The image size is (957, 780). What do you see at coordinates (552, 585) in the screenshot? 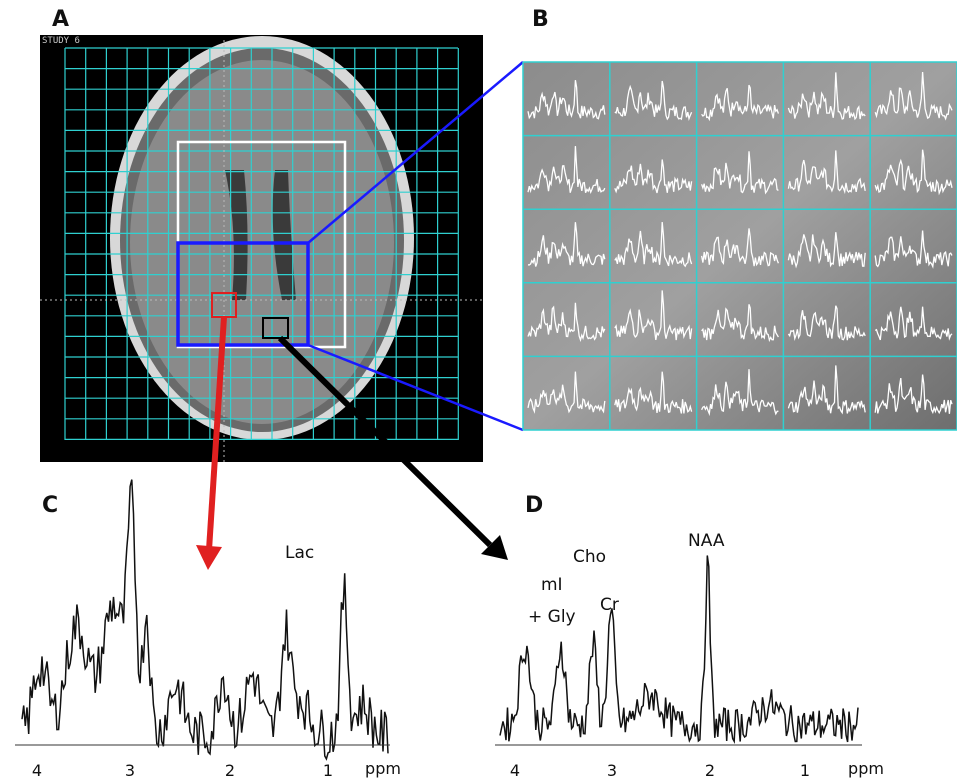
I see `peak-label: mI` at bounding box center [552, 585].